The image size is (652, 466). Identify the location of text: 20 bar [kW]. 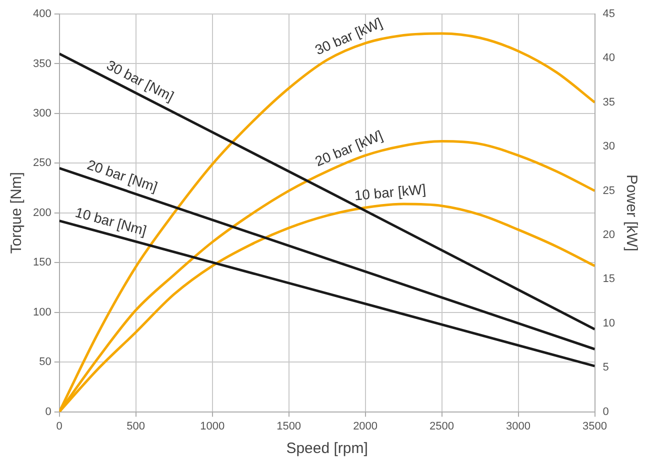
(348, 148).